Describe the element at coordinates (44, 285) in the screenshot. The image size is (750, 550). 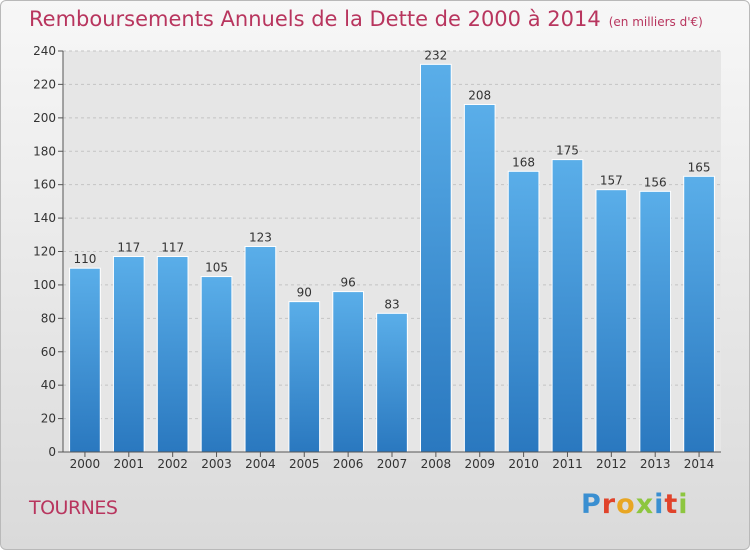
I see `y-tick-label: 100` at that location.